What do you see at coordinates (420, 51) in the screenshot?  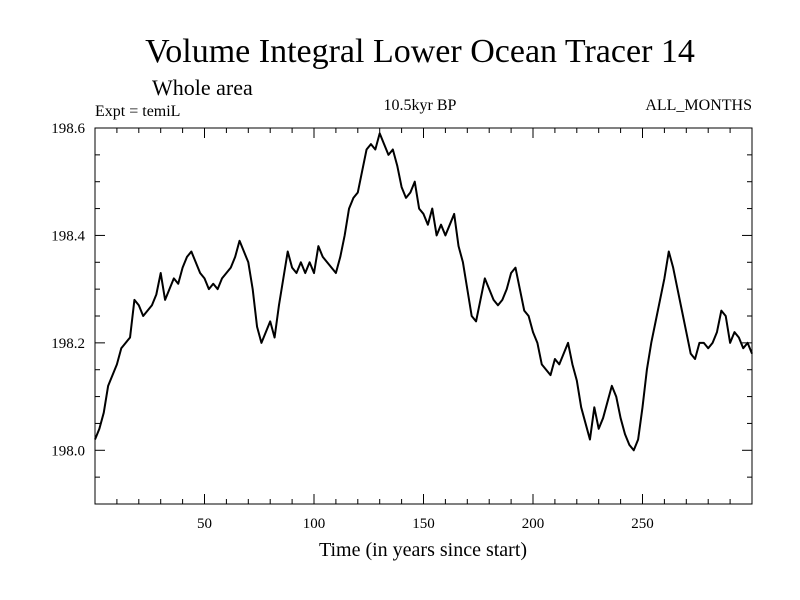 I see `chart-title: Volume Integral Lower Ocean Tracer 14` at bounding box center [420, 51].